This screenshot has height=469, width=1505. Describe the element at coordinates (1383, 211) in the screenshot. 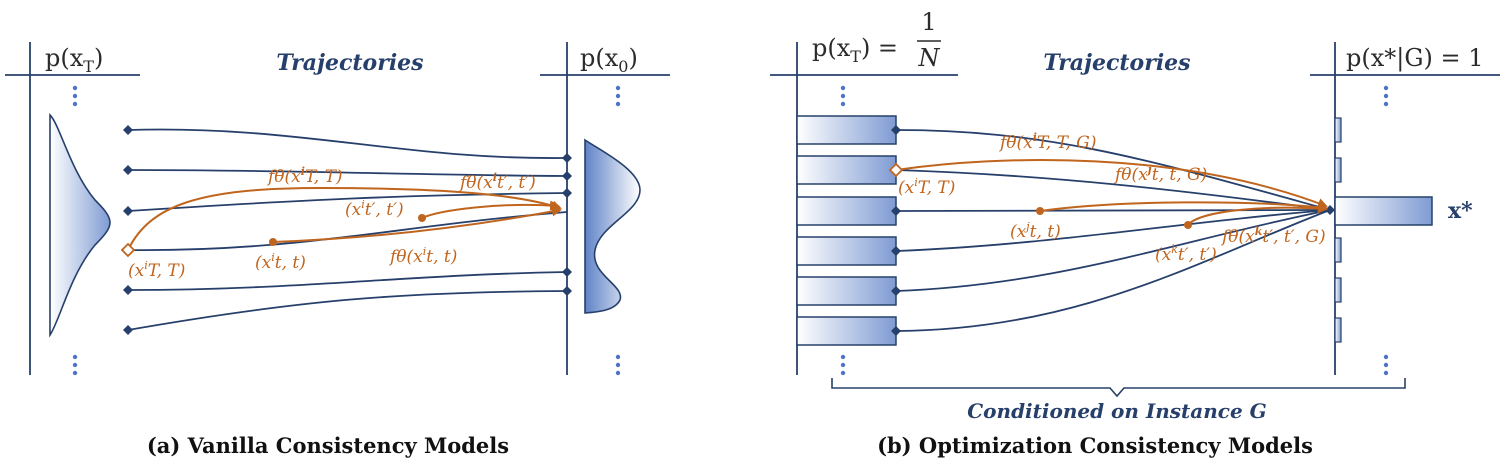

I see `panel-b-optimal-solution-box` at that location.